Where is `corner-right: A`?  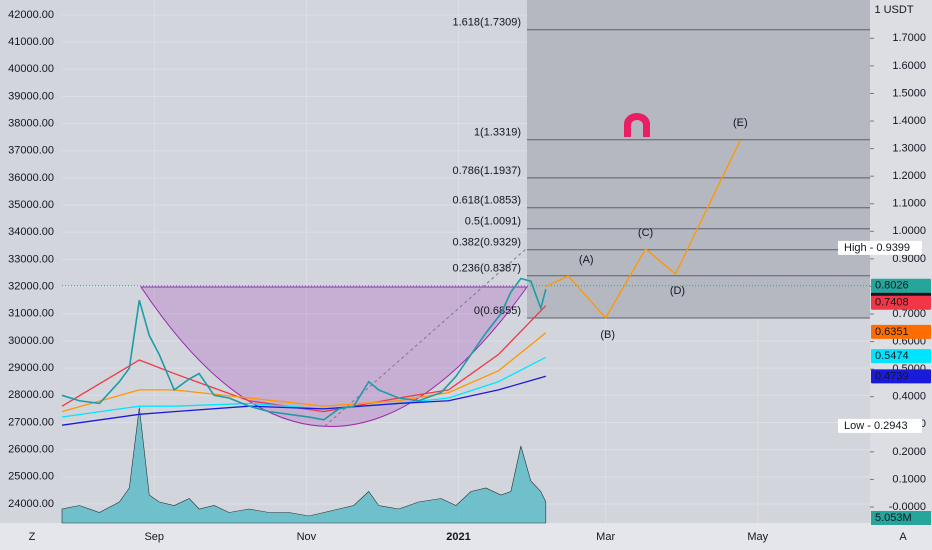 corner-right: A is located at coordinates (903, 537).